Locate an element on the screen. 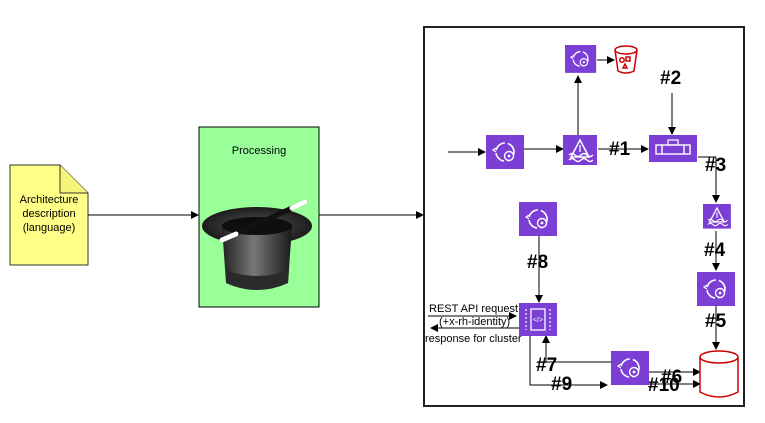 The height and width of the screenshot is (423, 765). document-label-line1: Architecture is located at coordinates (49, 200).